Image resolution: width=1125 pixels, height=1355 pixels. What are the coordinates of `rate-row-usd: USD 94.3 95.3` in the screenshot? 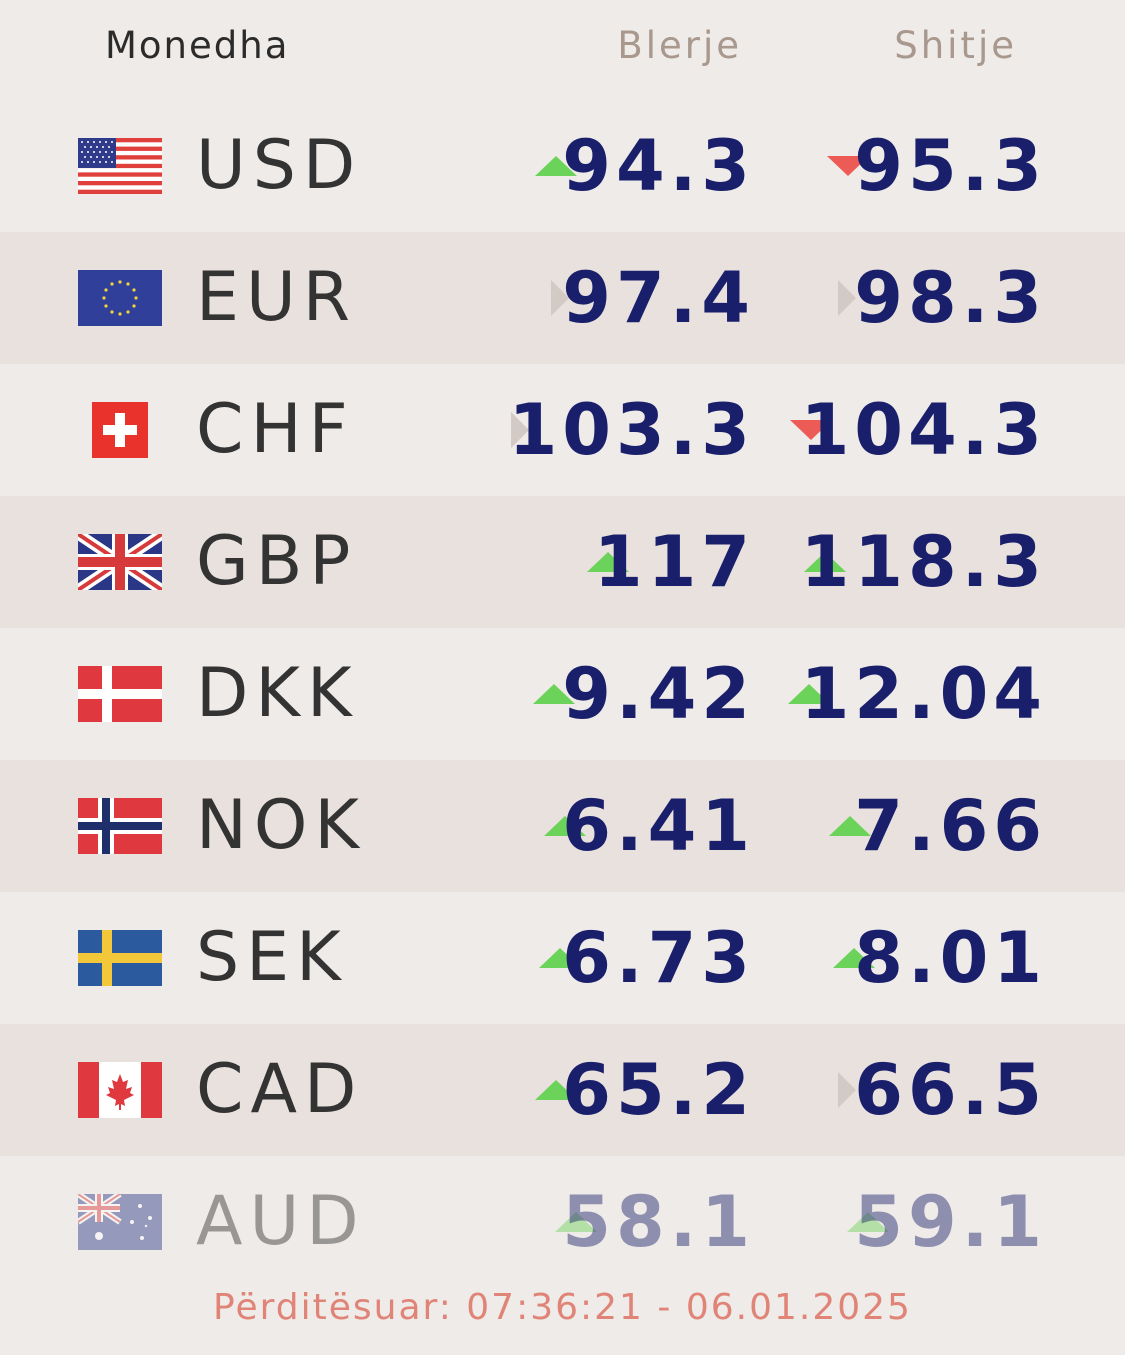 It's located at (562, 166).